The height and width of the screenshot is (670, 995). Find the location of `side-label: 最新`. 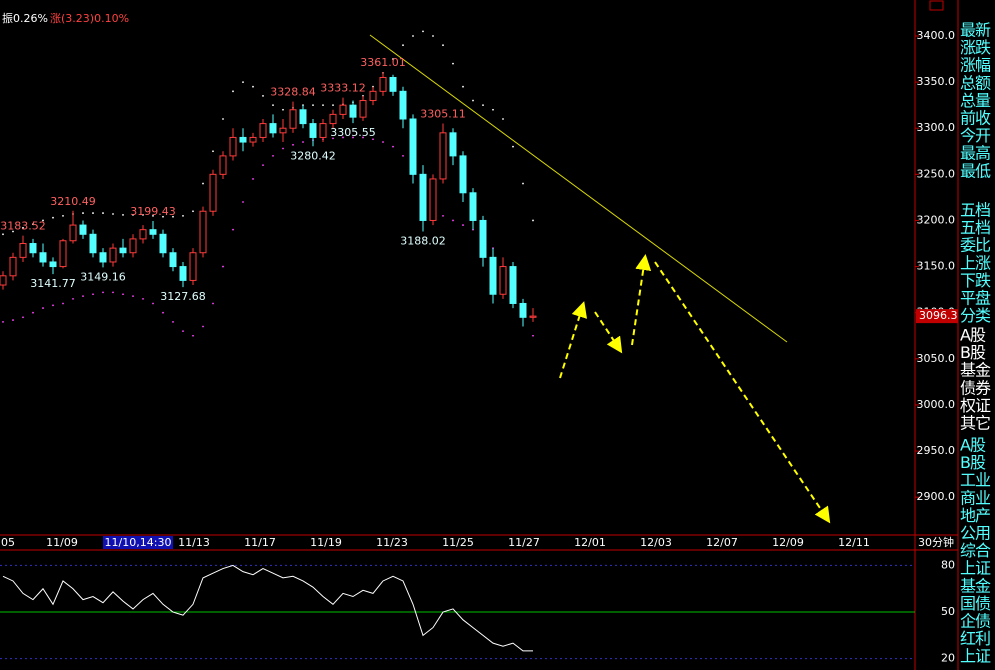

side-label: 最新 is located at coordinates (975, 30).